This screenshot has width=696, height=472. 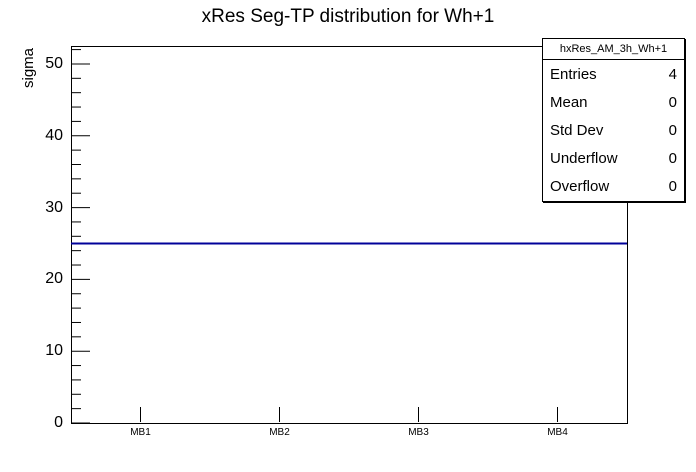 What do you see at coordinates (580, 187) in the screenshot?
I see `stat-label: Overflow` at bounding box center [580, 187].